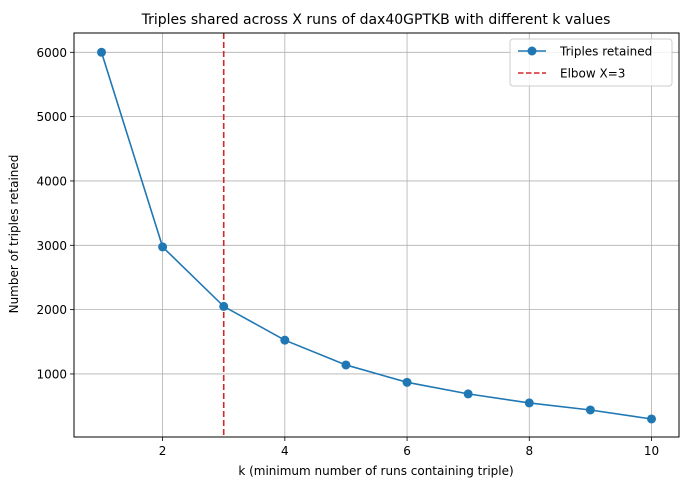 This screenshot has height=494, width=690. What do you see at coordinates (51, 374) in the screenshot?
I see `y-tick-label: 1000` at bounding box center [51, 374].